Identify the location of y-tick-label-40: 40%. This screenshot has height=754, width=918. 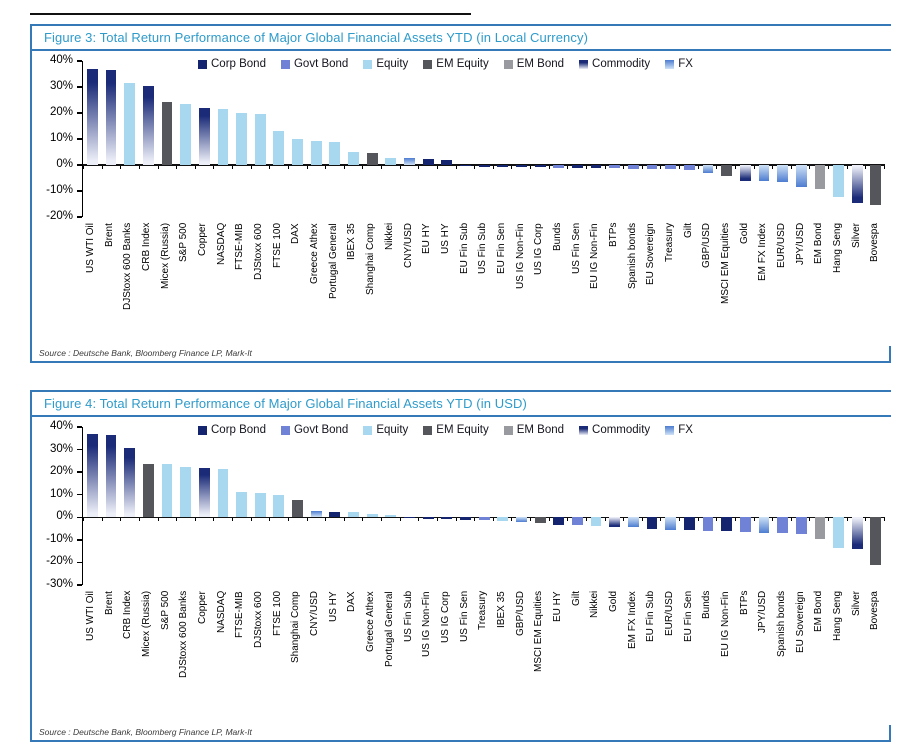
(61, 60).